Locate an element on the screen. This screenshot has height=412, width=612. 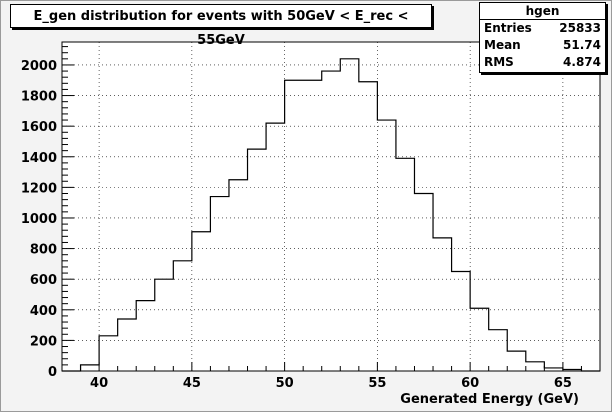
y-axis: 0 200 400 600 800 1000 1200 1400 1600 1800 2000 is located at coordinates (47, 213).